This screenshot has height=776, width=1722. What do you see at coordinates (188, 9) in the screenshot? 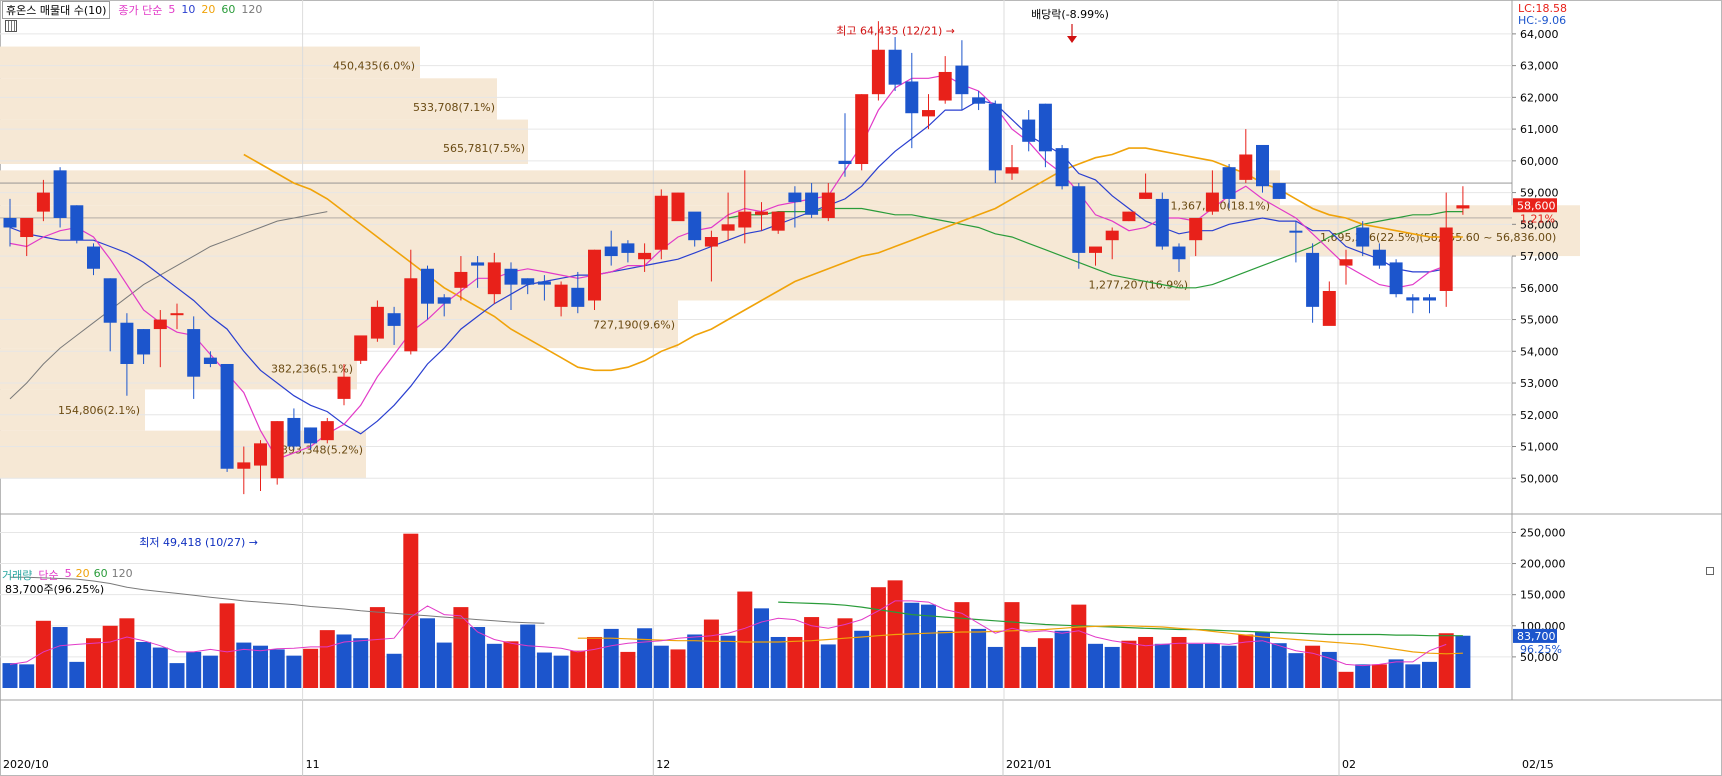
I see `ma10-legend: 10` at bounding box center [188, 9].